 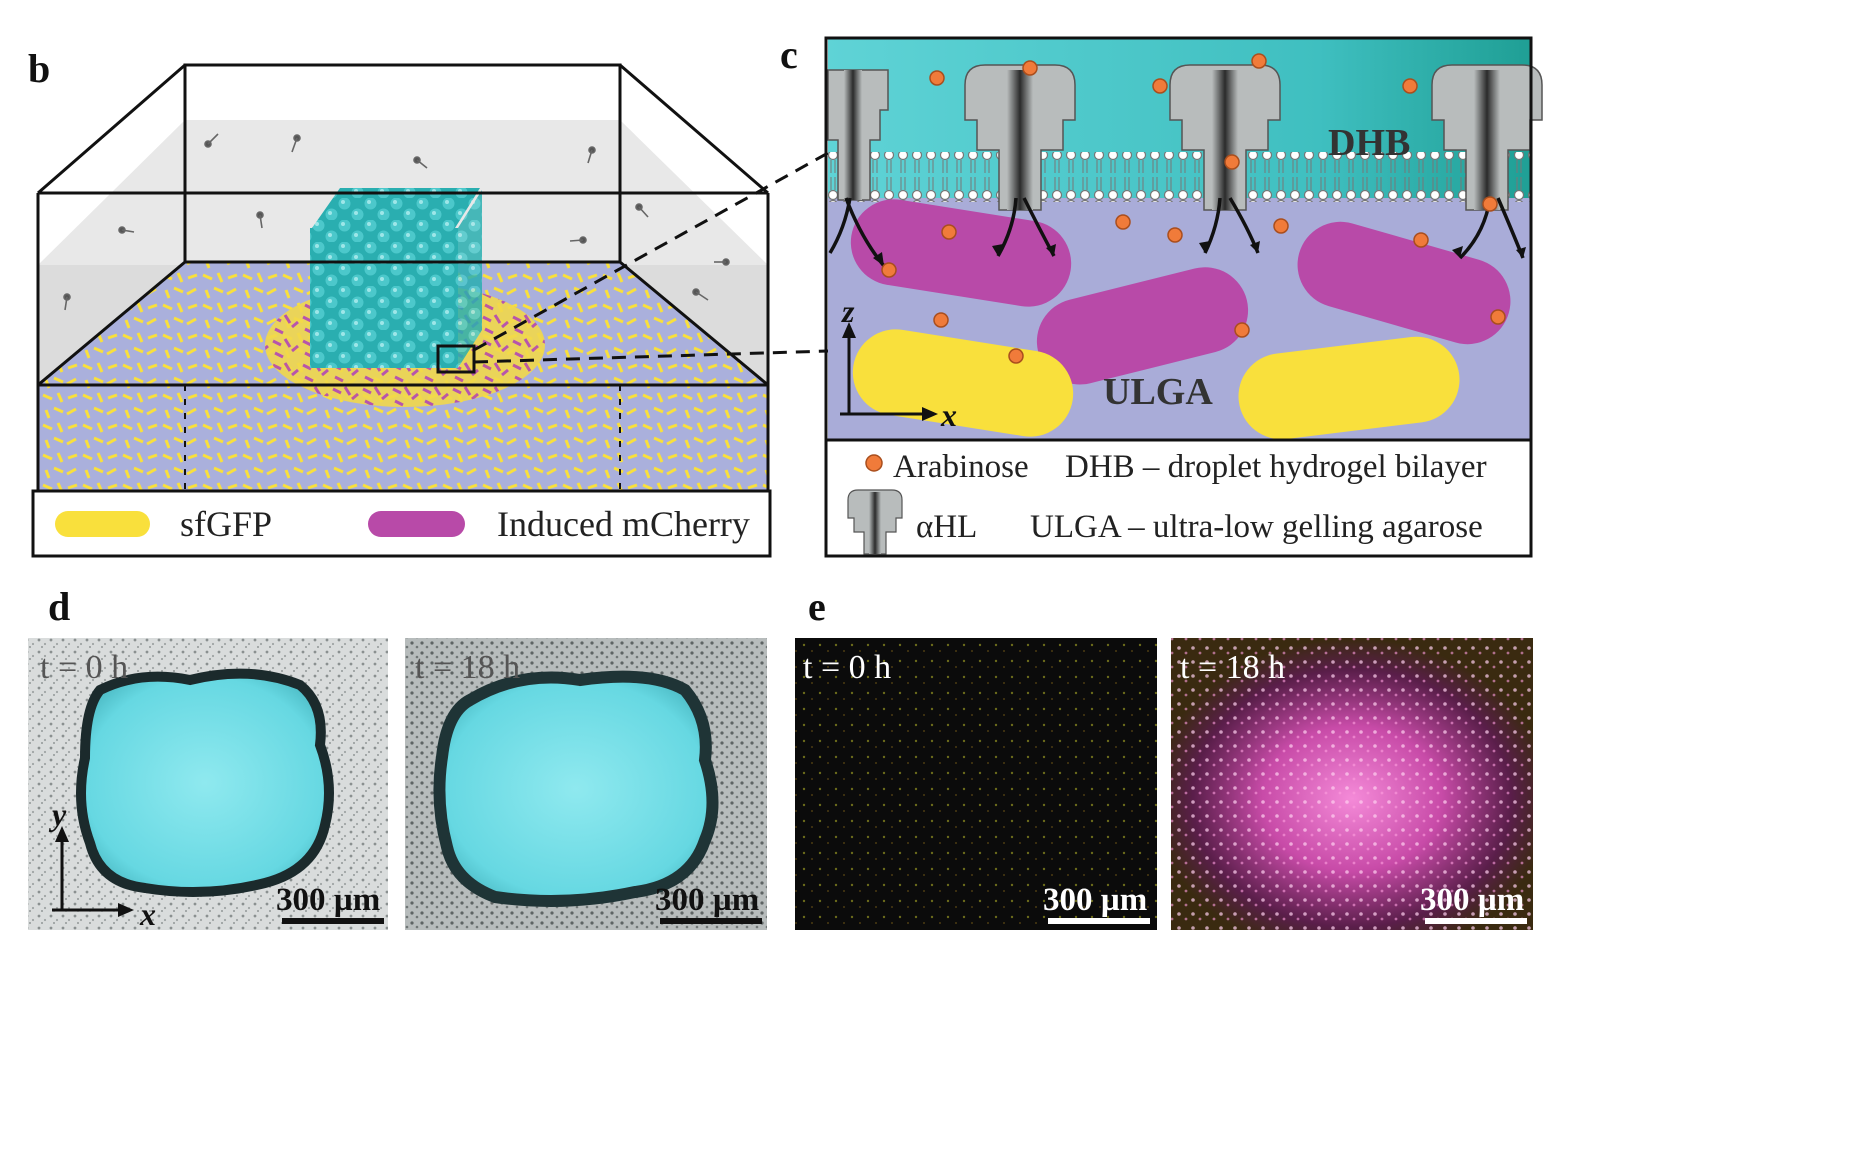 What do you see at coordinates (848, 311) in the screenshot?
I see `z-axis-label: z` at bounding box center [848, 311].